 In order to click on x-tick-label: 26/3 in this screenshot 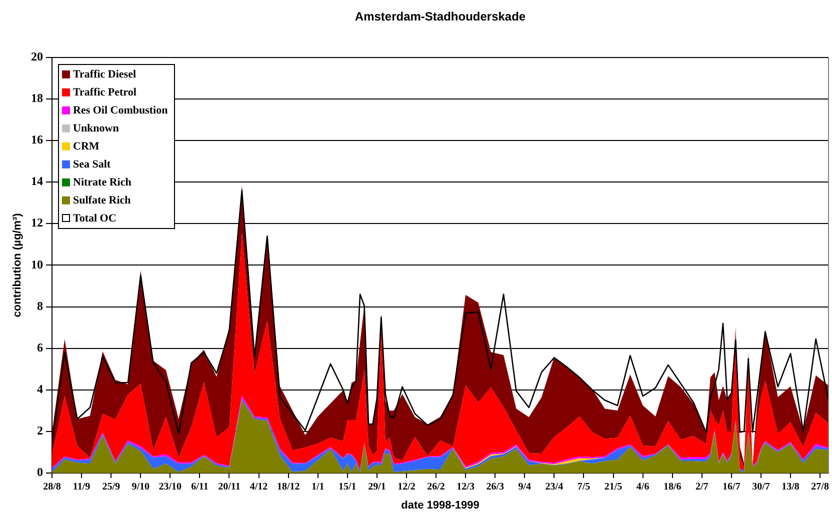, I will do `click(495, 487)`.